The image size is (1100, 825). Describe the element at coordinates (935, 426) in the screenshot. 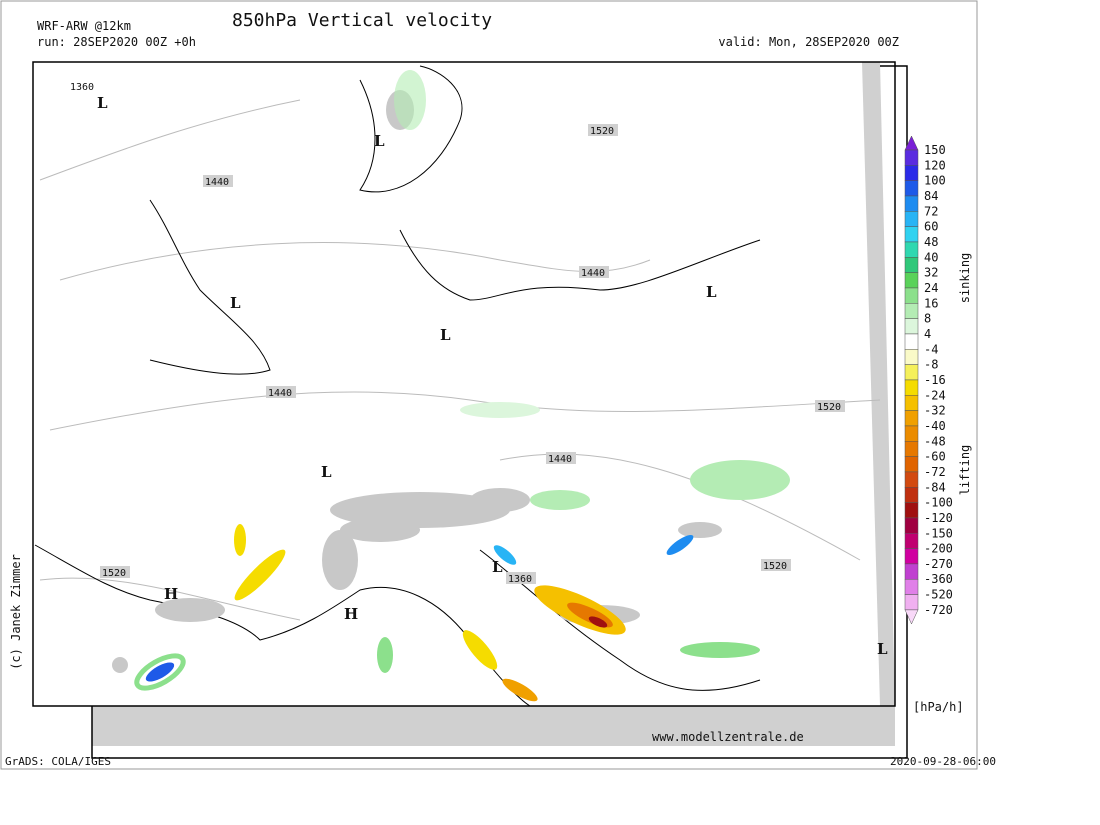

I see `colorbar-level: -40` at that location.